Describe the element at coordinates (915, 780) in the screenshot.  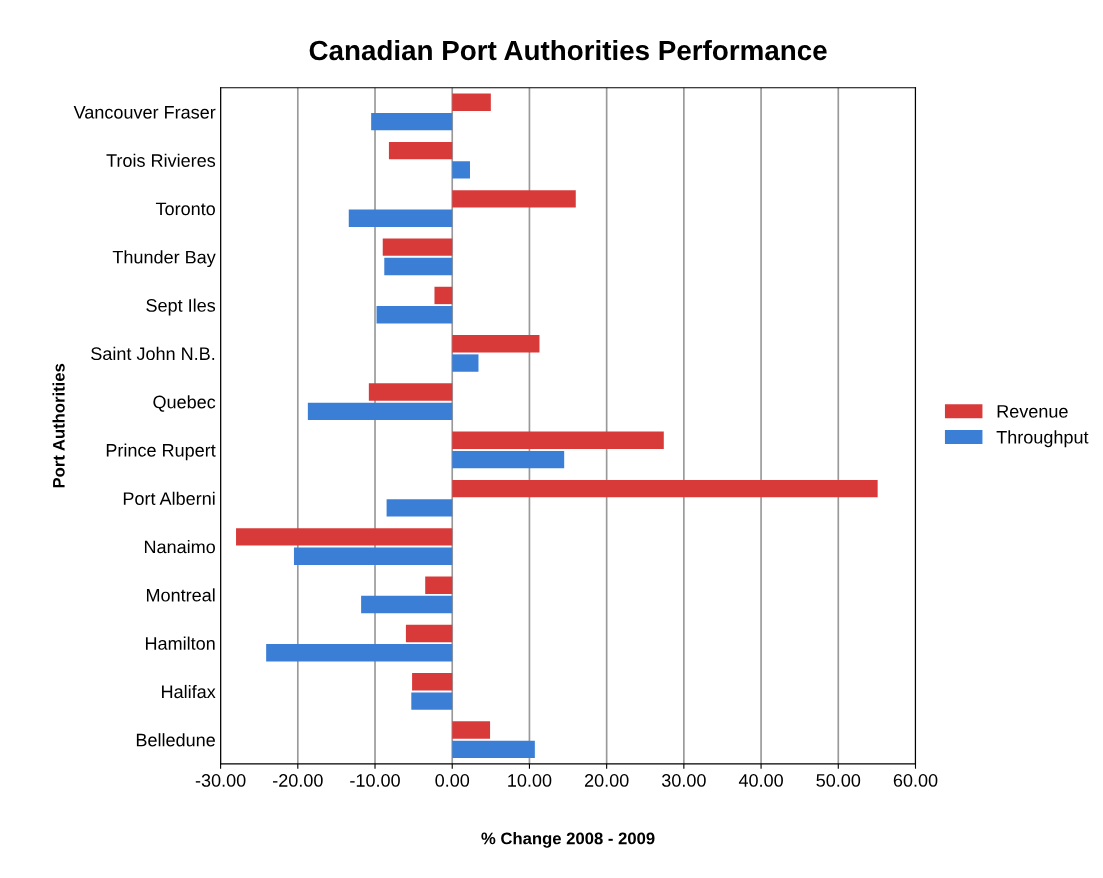
I see `x-tick-label: 60.00` at that location.